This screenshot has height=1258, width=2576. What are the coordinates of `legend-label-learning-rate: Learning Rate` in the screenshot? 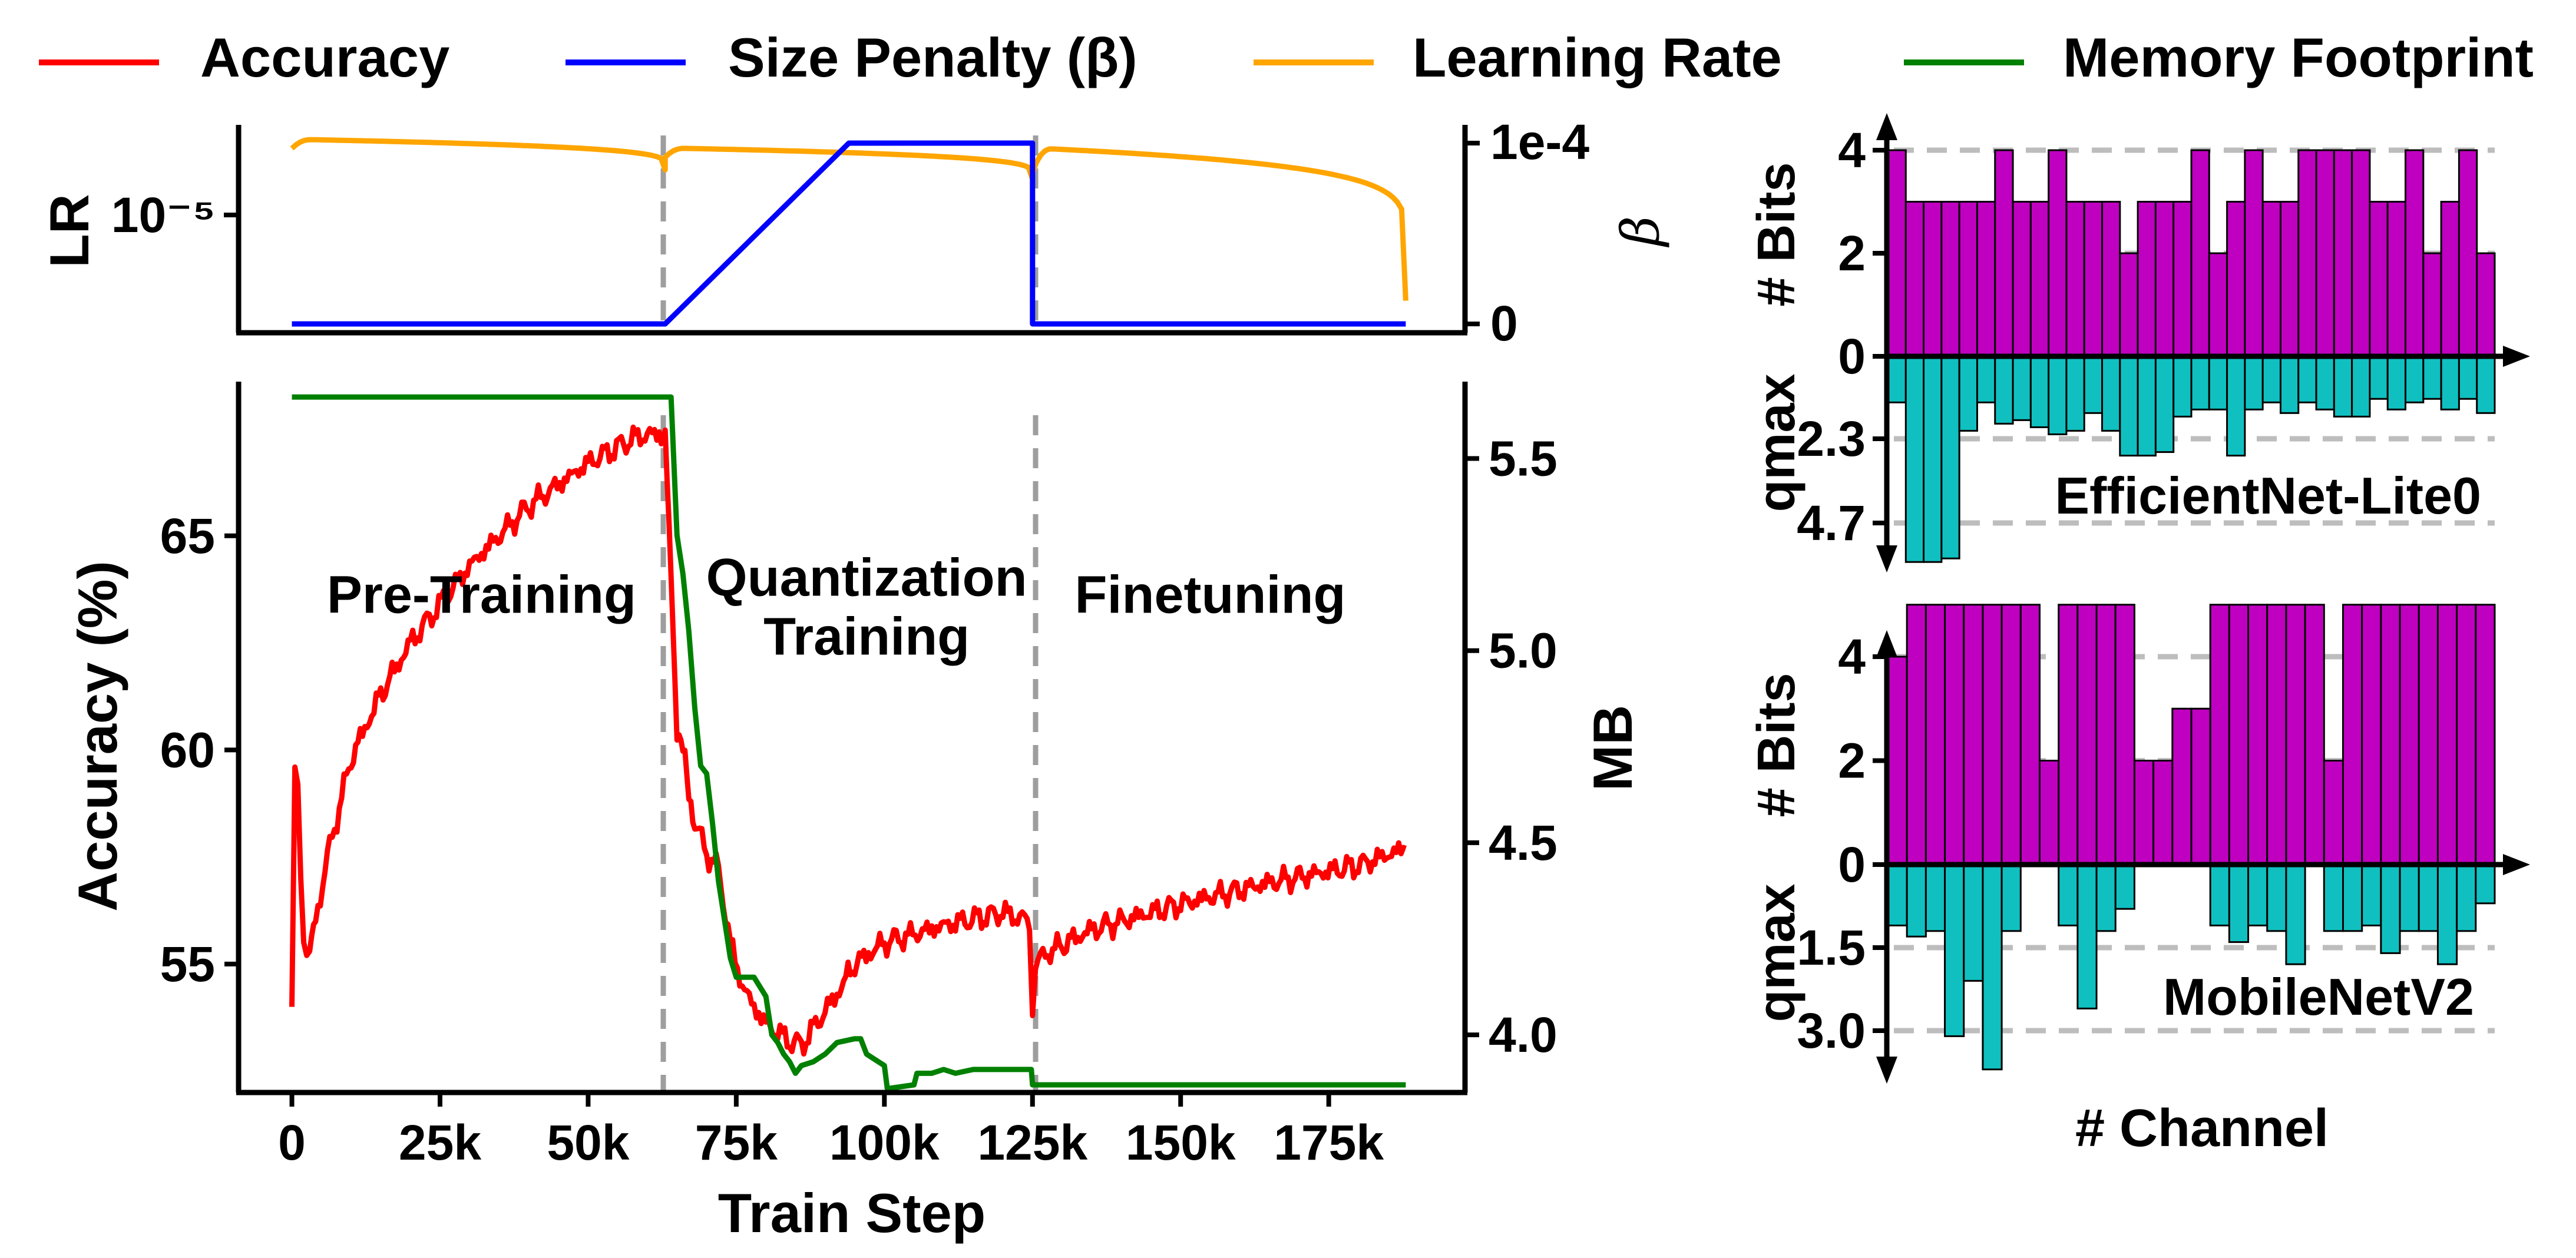 It's located at (1597, 57).